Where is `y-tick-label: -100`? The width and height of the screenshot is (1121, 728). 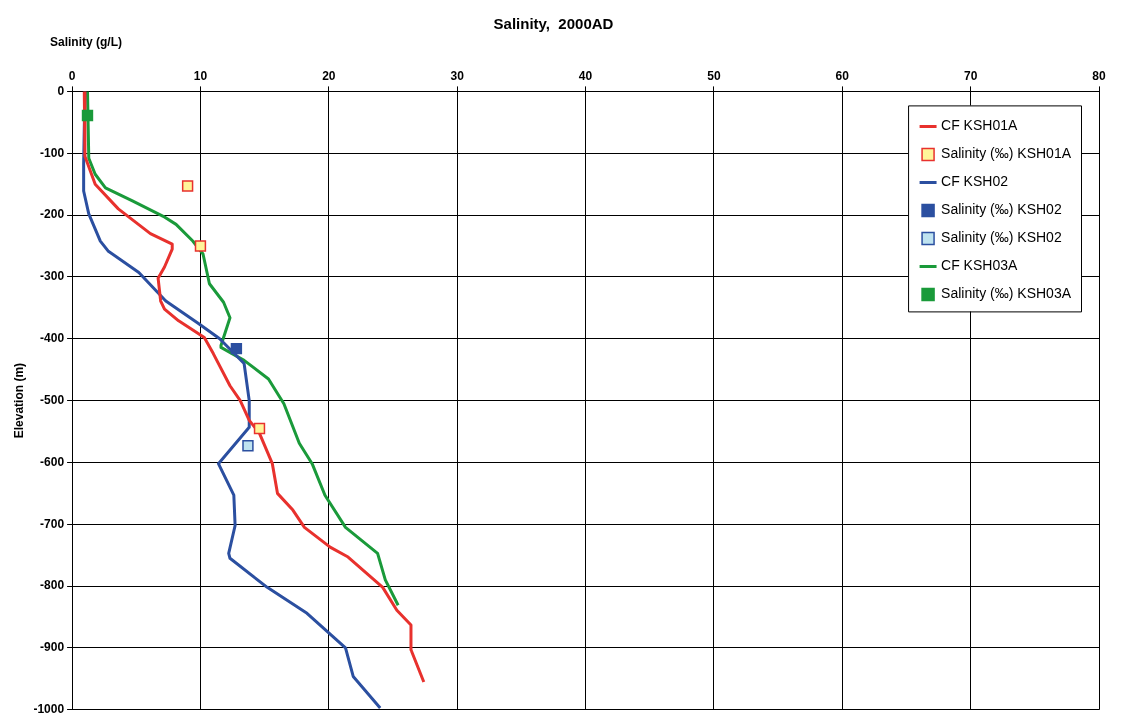
y-tick-label: -100 is located at coordinates (52, 152).